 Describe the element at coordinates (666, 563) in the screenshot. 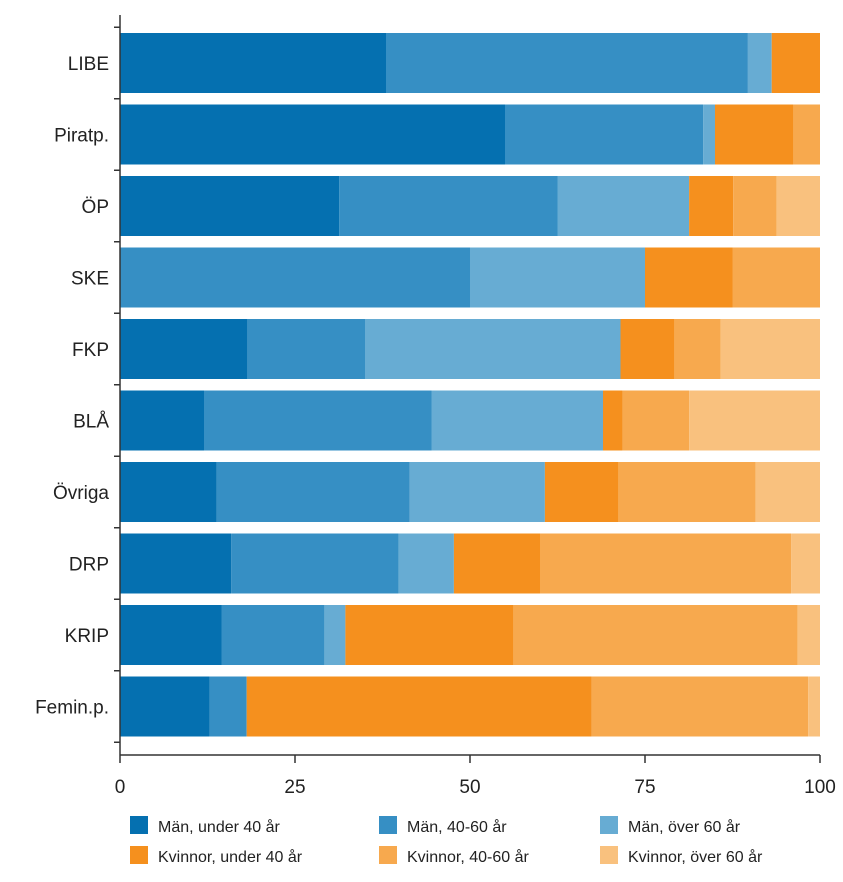

I see `bar-segment-drp-kvinnor-40-60-ar` at that location.